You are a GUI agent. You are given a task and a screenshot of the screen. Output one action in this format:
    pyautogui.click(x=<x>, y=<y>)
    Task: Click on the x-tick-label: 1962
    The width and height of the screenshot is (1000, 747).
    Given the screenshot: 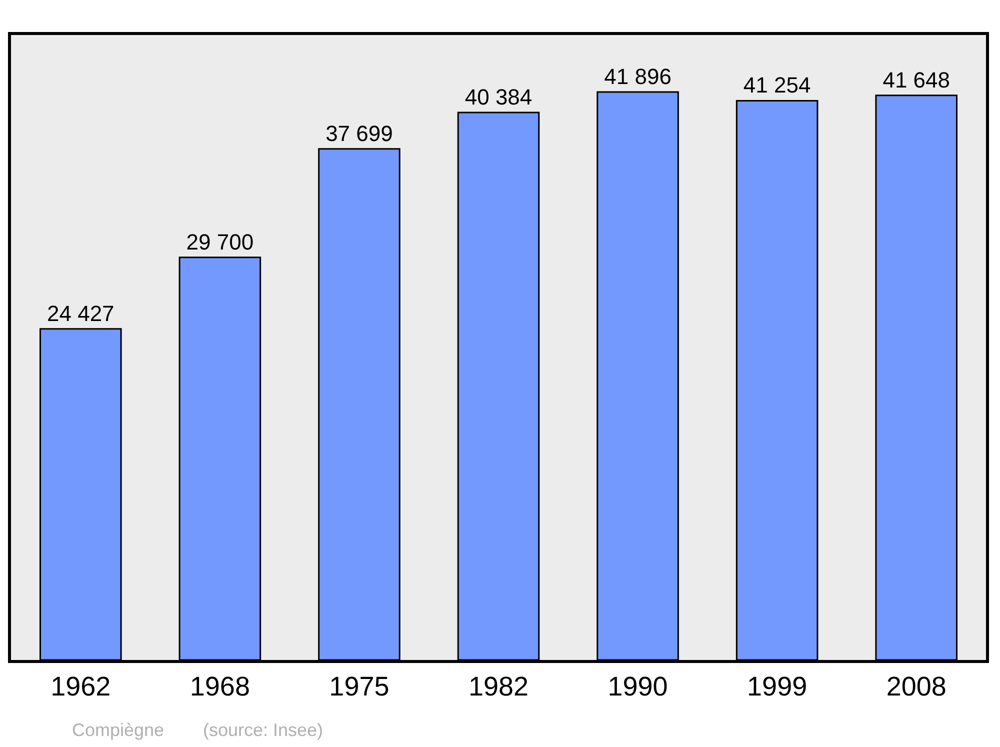 What is the action you would take?
    pyautogui.click(x=80, y=686)
    